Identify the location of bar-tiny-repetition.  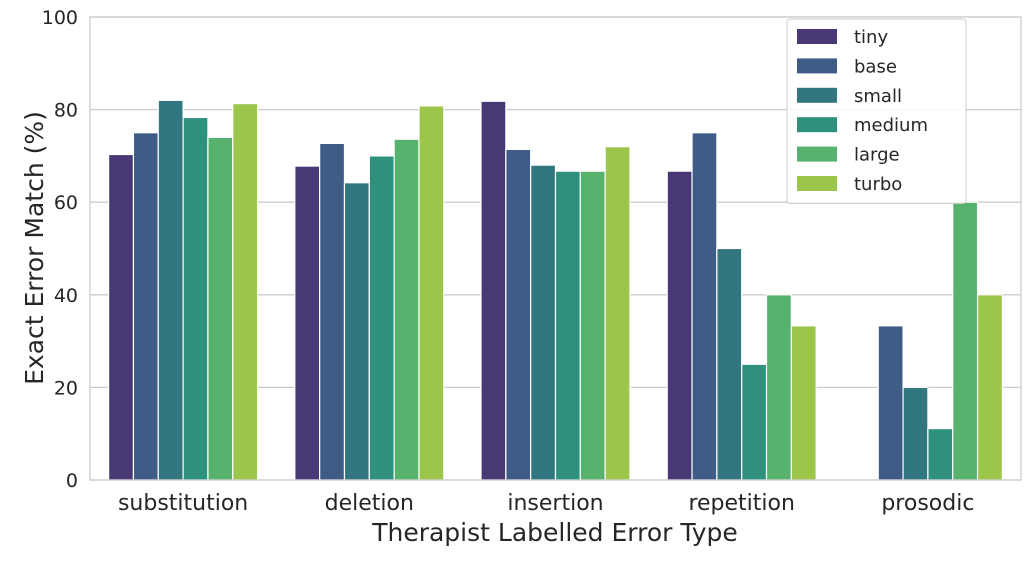
(679, 325).